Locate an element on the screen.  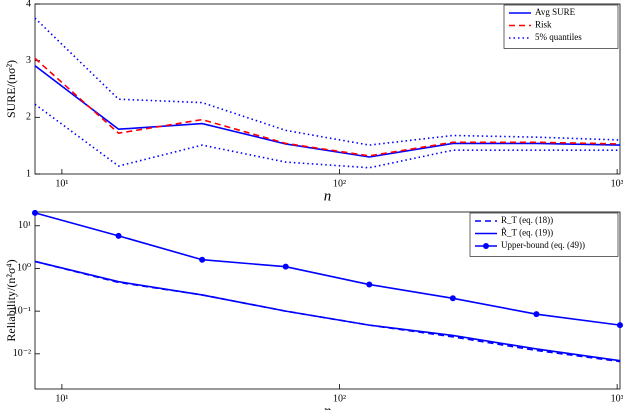
y-tick-label: 1 is located at coordinates (28, 173).